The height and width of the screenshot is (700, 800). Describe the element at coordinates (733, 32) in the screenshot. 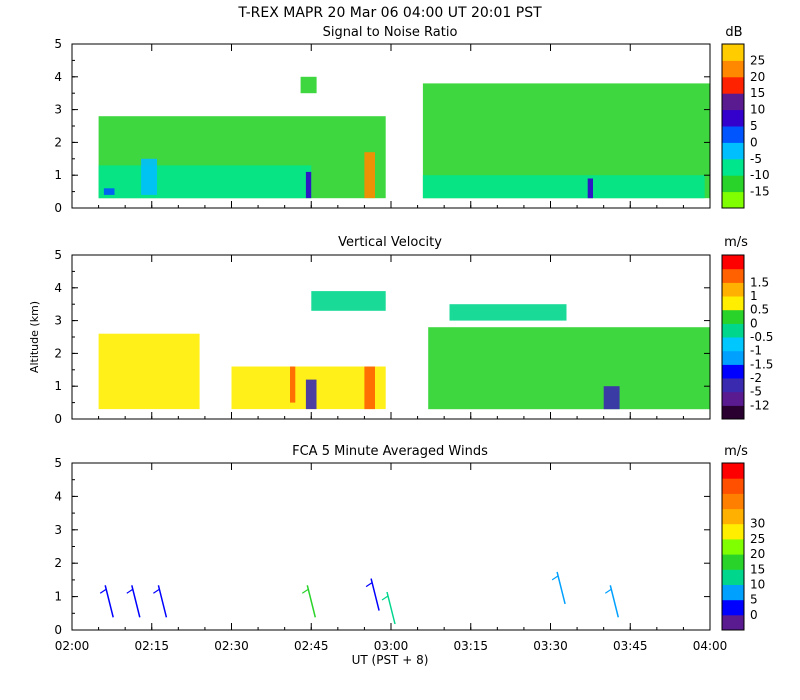

I see `snr-units-label: dB` at that location.